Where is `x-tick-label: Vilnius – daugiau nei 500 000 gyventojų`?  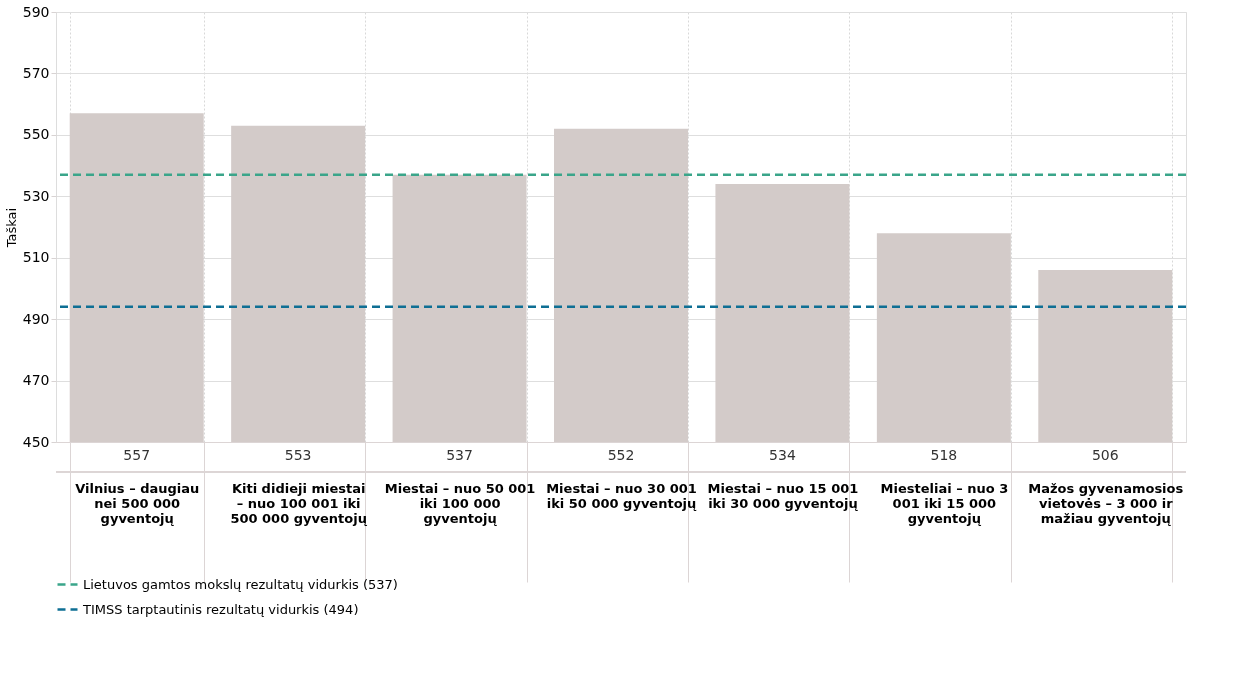 x-tick-label: Vilnius – daugiau nei 500 000 gyventojų is located at coordinates (137, 503).